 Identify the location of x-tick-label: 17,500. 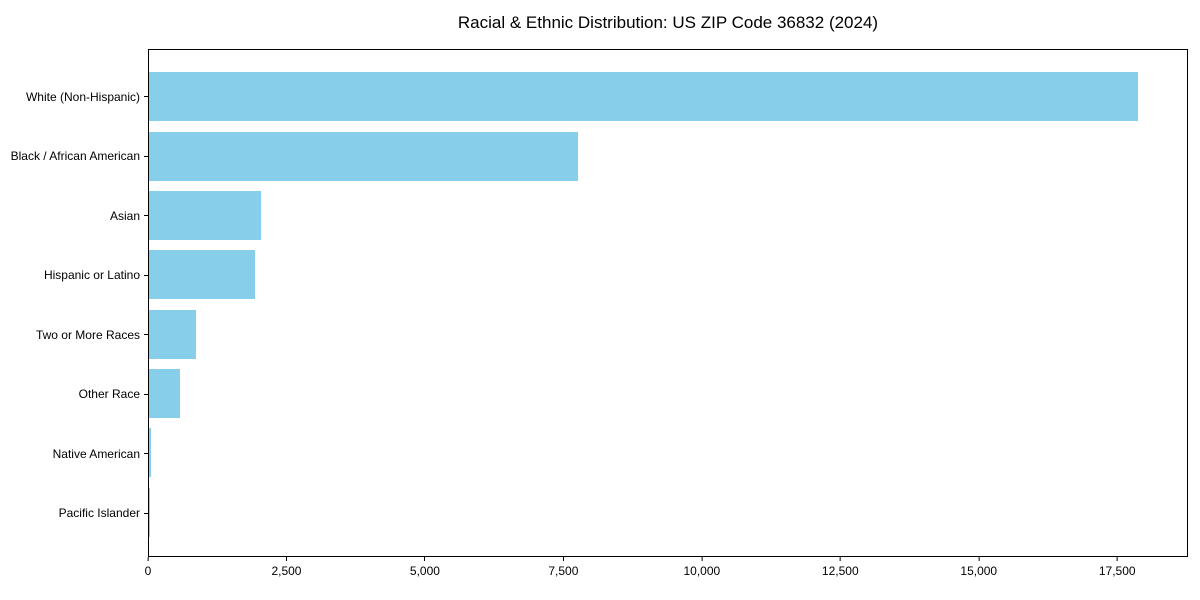
(1117, 571).